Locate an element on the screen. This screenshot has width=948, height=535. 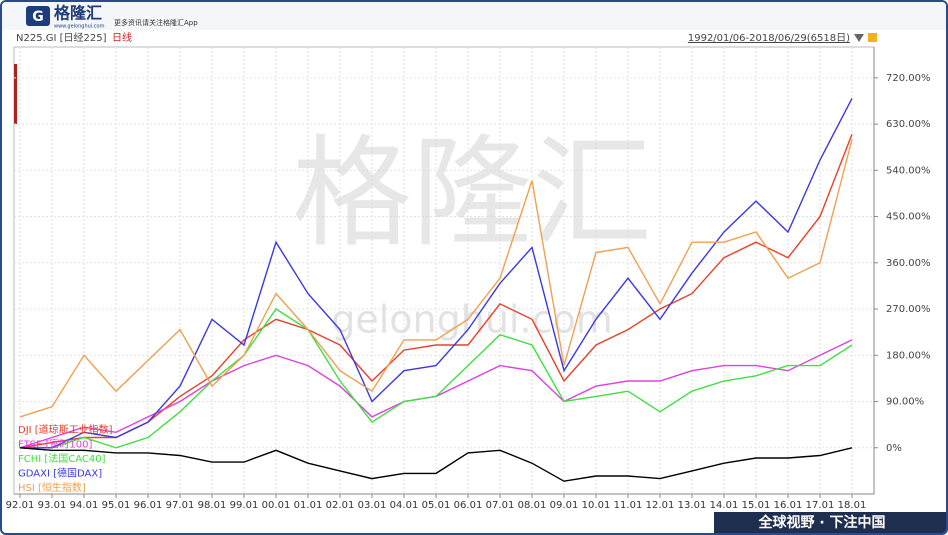
y-tick-label: 540.00% is located at coordinates (908, 170).